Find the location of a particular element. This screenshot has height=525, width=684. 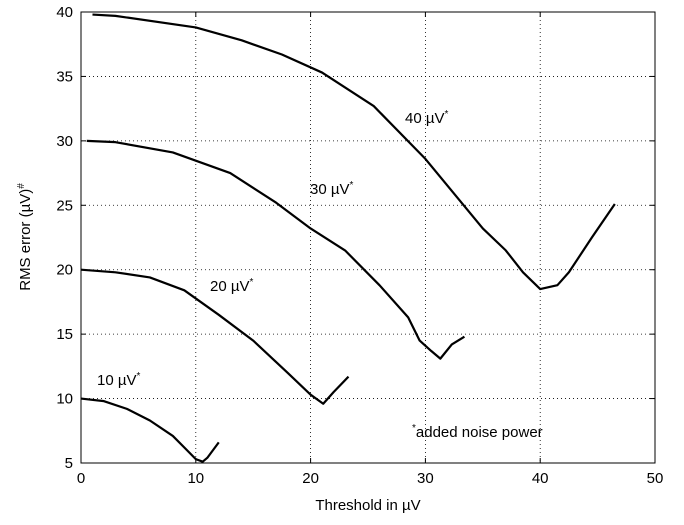

y-tick-label: 35 is located at coordinates (64, 76).